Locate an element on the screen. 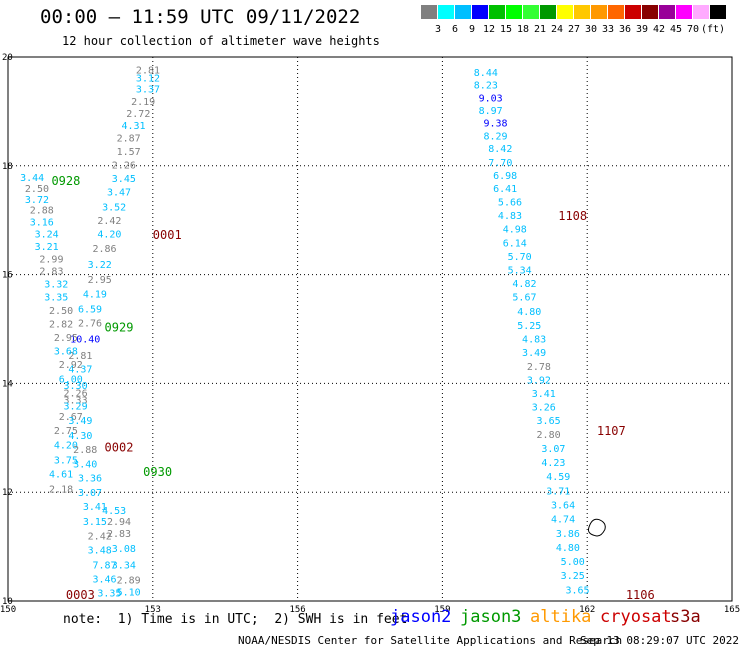 This screenshot has width=740, height=650. wave-height-value: 6.59 is located at coordinates (90, 310).